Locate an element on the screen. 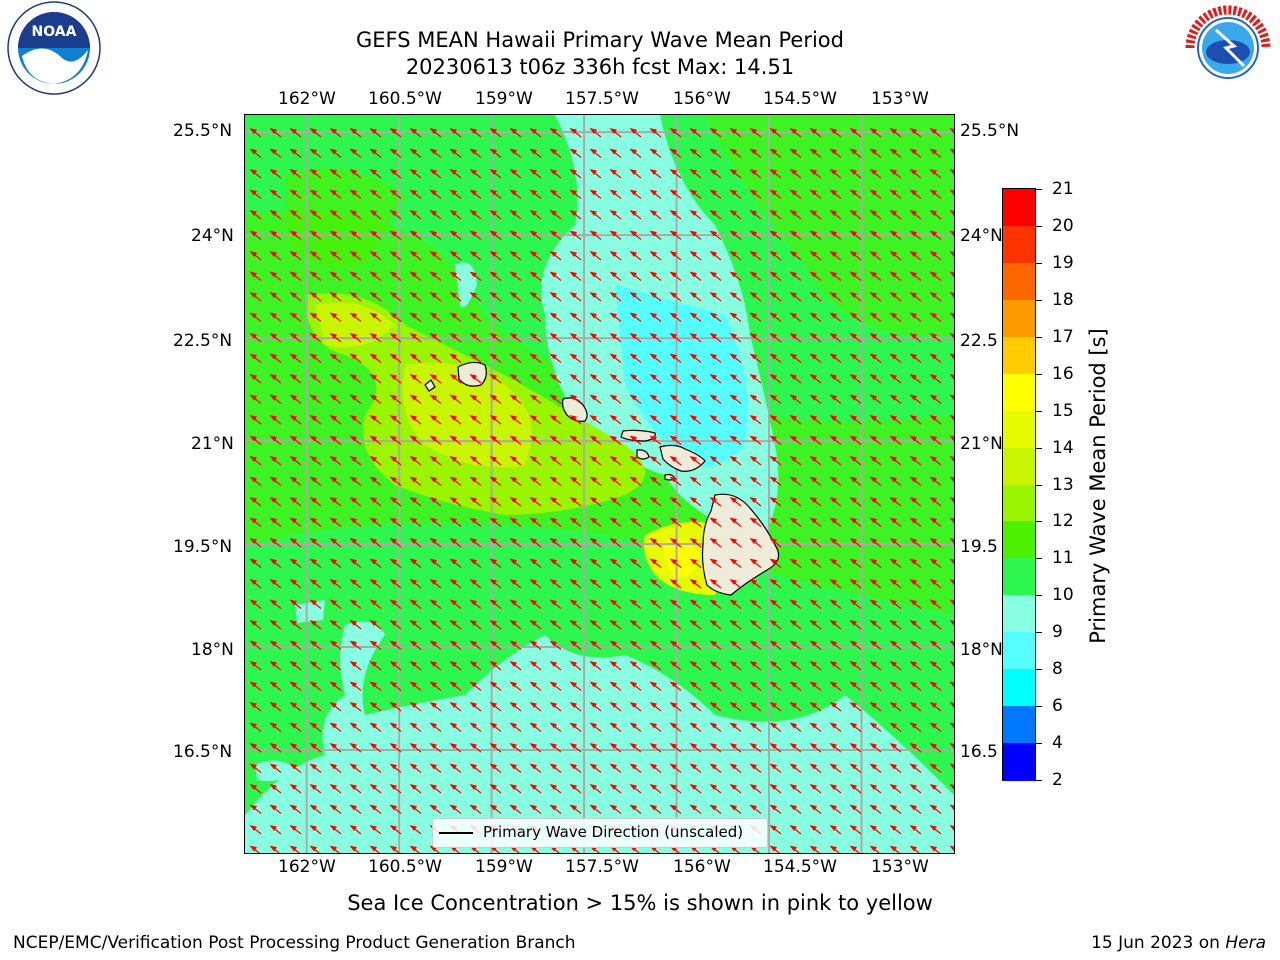  left-tick-label: 18°N is located at coordinates (212, 650).